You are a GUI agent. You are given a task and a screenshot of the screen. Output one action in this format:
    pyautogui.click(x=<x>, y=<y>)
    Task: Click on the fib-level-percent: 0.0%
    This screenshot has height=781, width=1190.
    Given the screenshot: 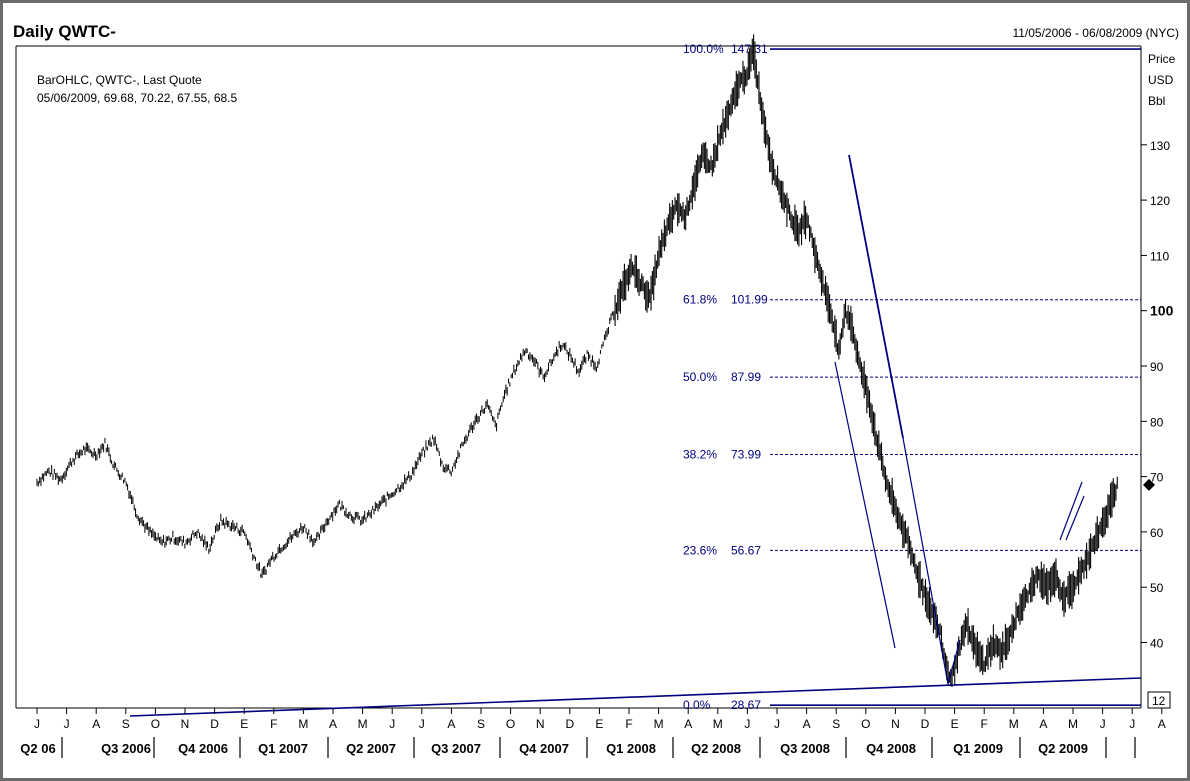 What is the action you would take?
    pyautogui.click(x=697, y=705)
    